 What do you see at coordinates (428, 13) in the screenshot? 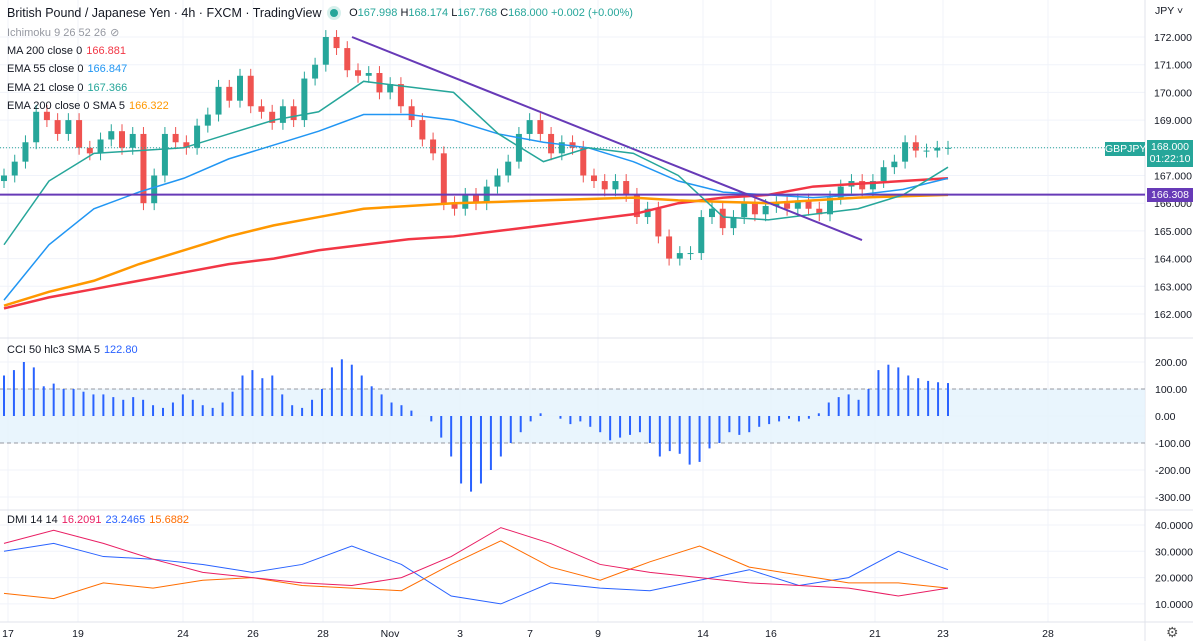
I see `high-value: 168.174` at bounding box center [428, 13].